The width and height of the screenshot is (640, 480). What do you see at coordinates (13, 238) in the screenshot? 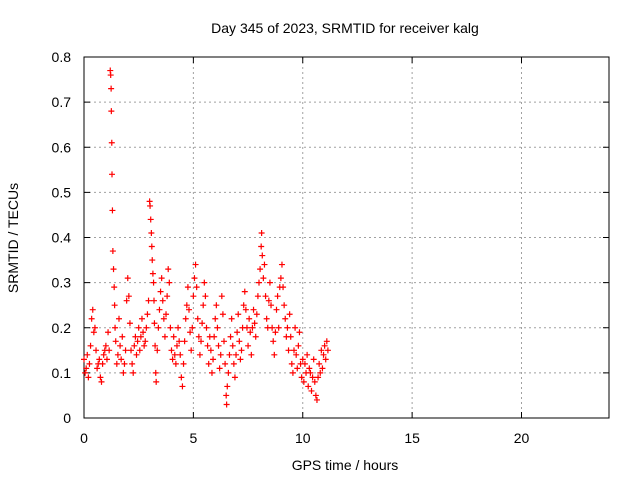
I see `y-axis-label: SRMTID / TECUs` at bounding box center [13, 238].